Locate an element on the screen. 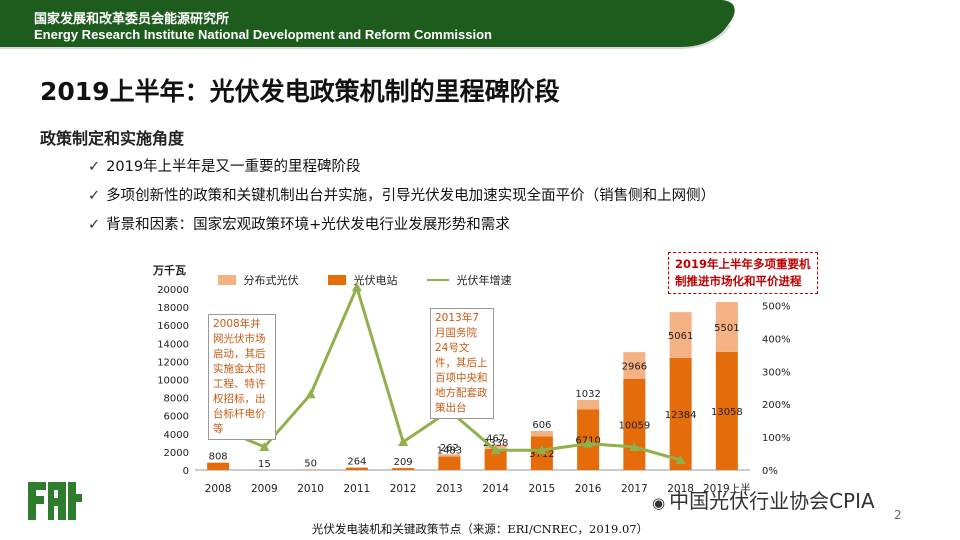 This screenshot has height=540, width=960. y2-tick-label: 300% is located at coordinates (776, 372).